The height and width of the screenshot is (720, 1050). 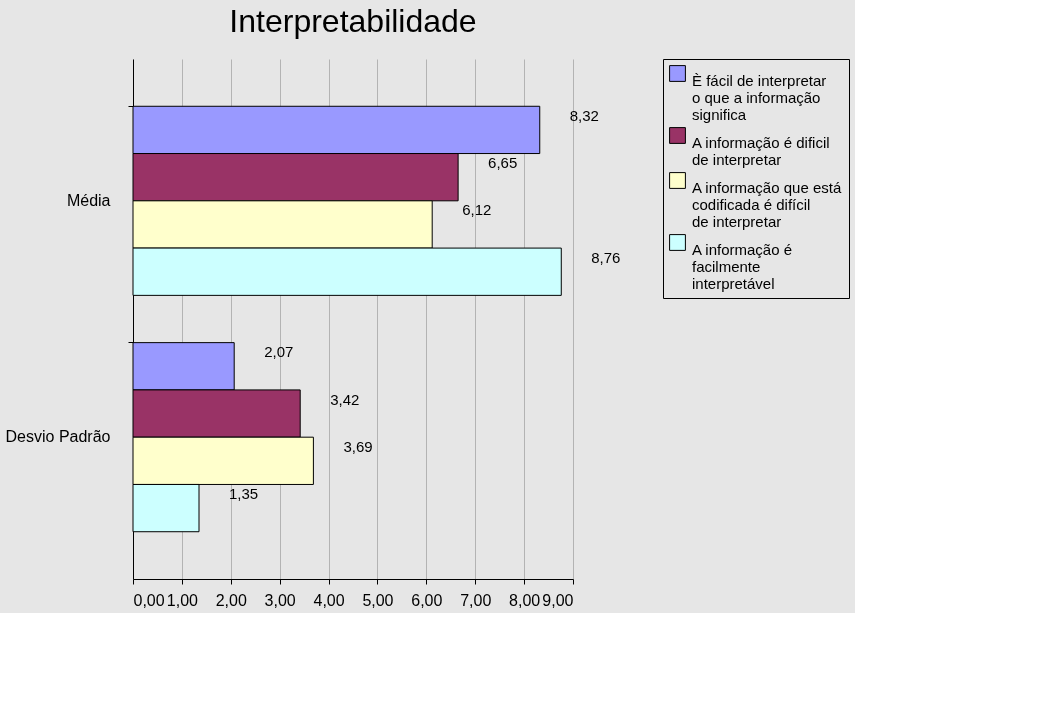 What do you see at coordinates (525, 600) in the screenshot?
I see `x-tick-label: 8,00` at bounding box center [525, 600].